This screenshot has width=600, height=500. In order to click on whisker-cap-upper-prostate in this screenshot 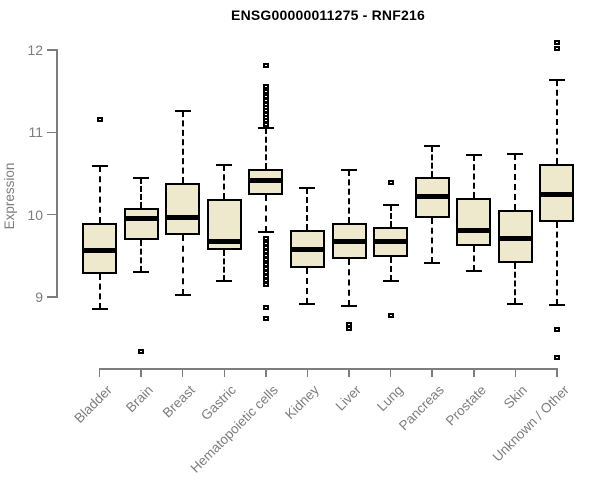, I will do `click(473, 155)`.